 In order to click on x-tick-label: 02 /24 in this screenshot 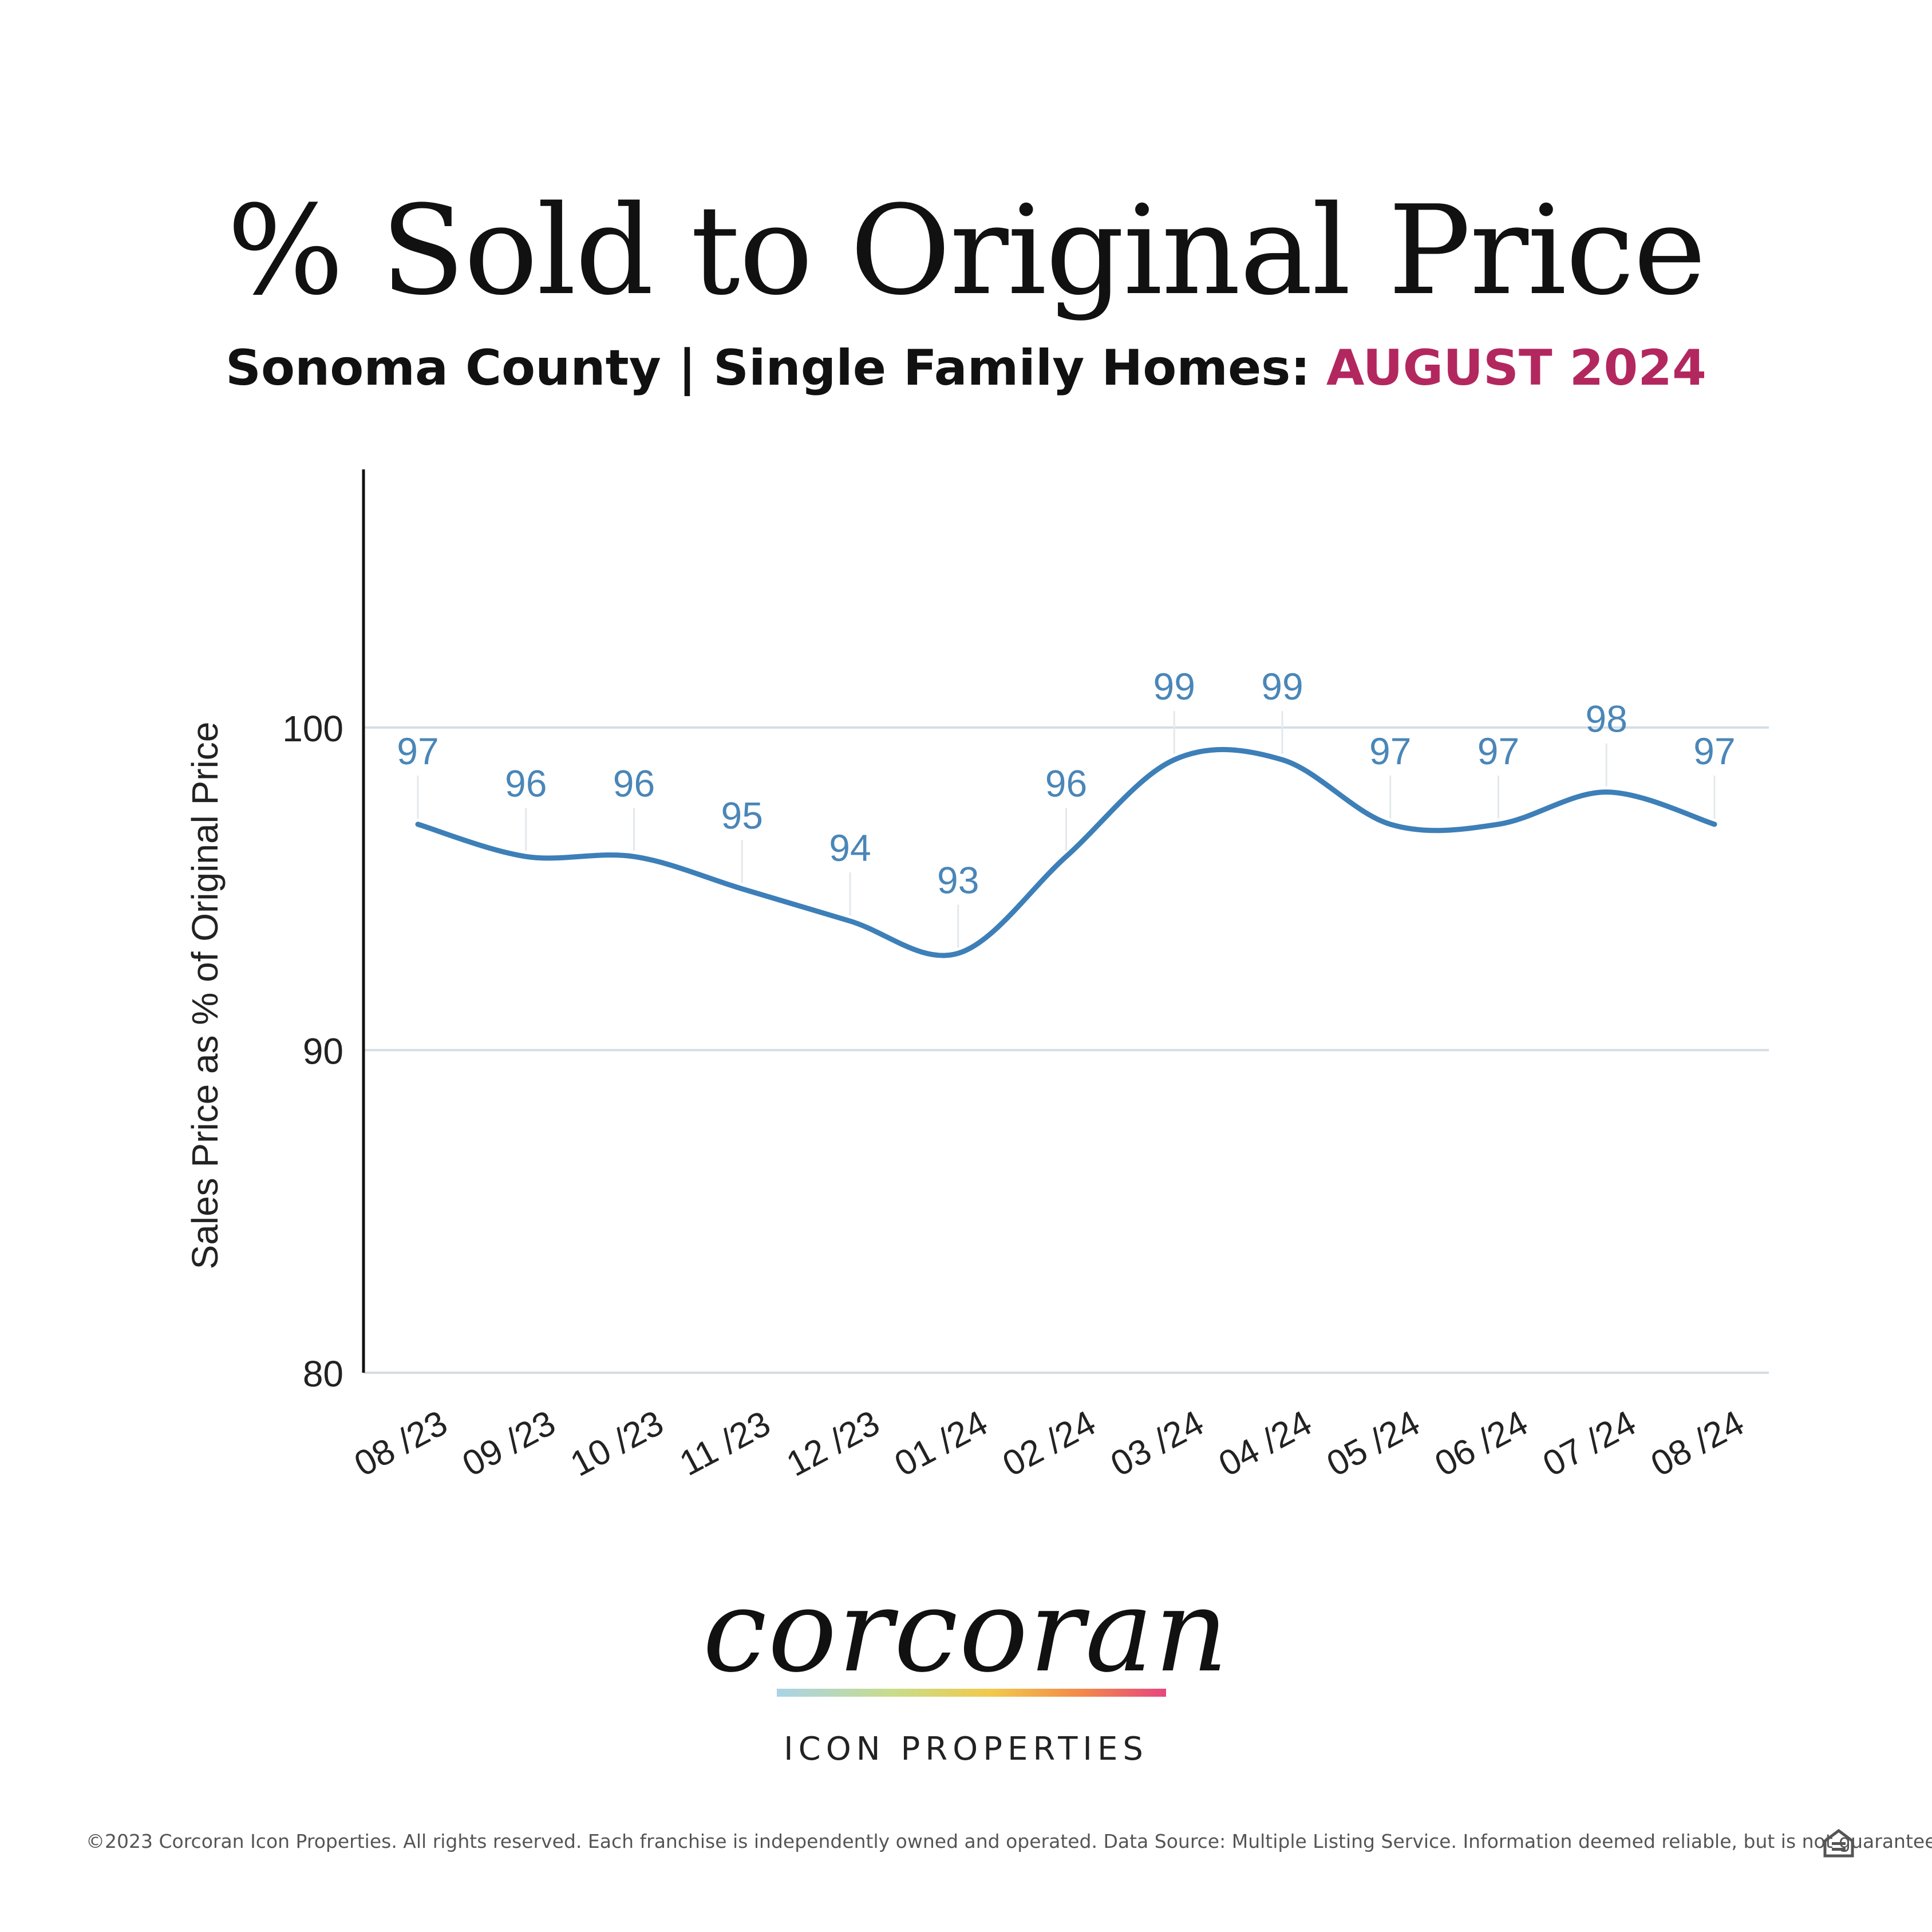, I will do `click(1050, 1443)`.